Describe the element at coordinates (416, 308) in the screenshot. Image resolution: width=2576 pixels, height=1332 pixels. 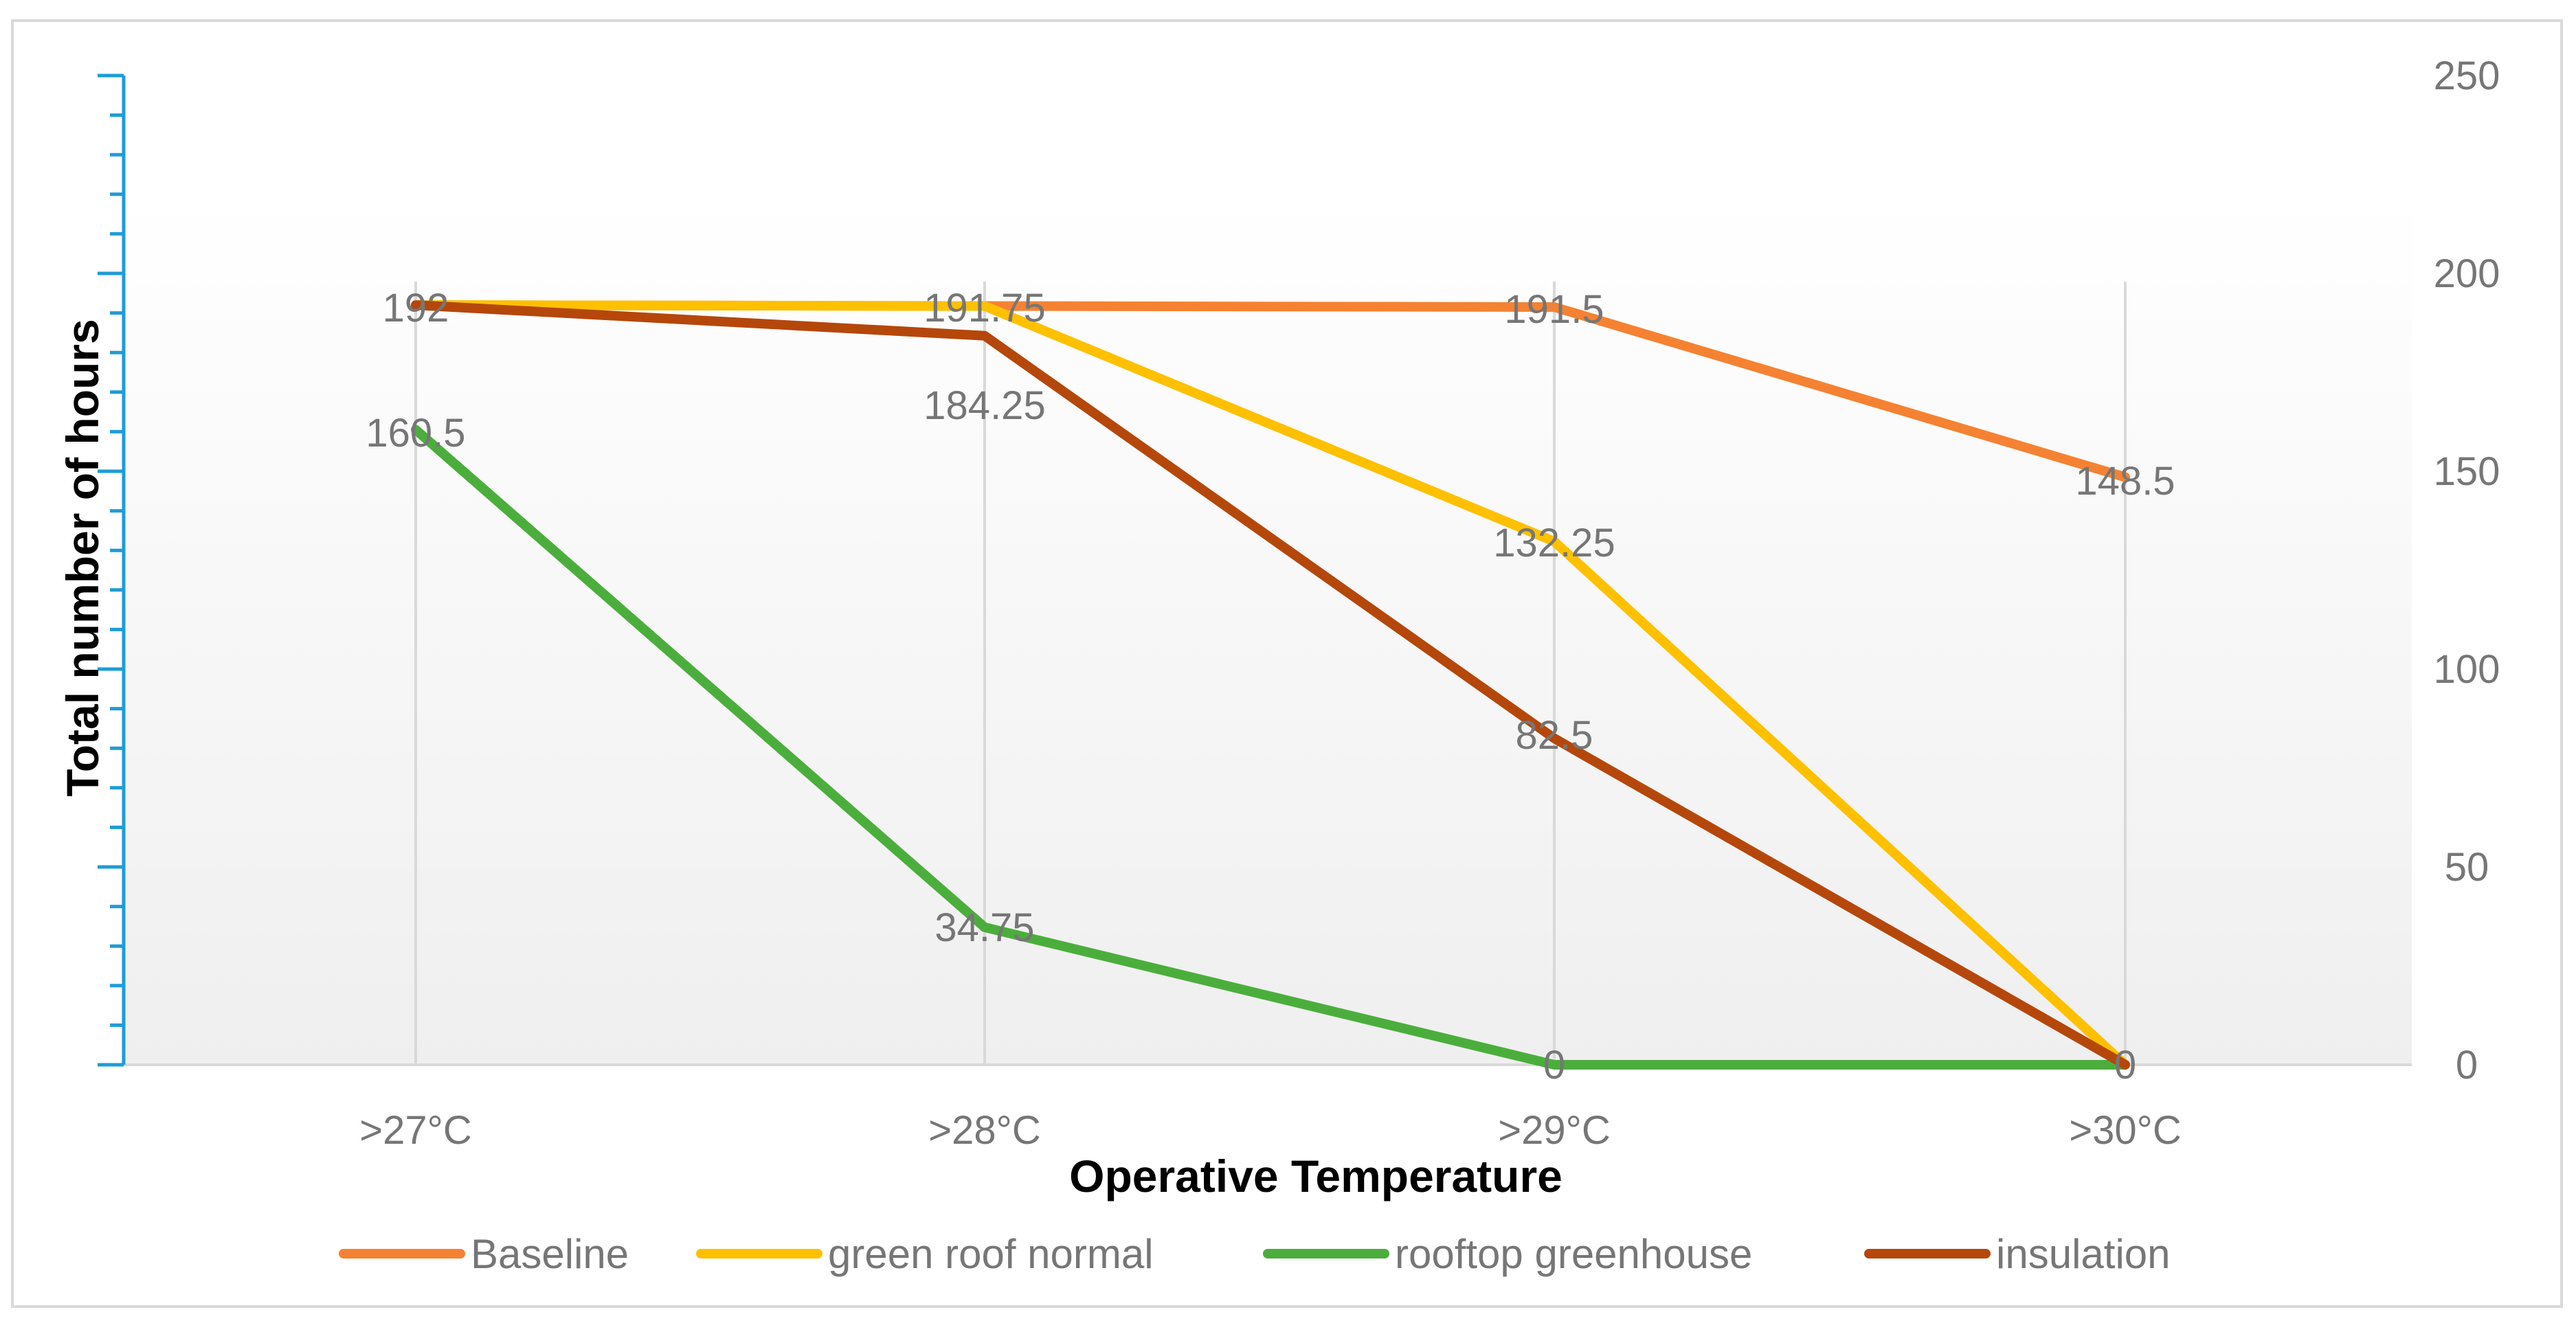
I see `data-label-insulation: 192` at that location.